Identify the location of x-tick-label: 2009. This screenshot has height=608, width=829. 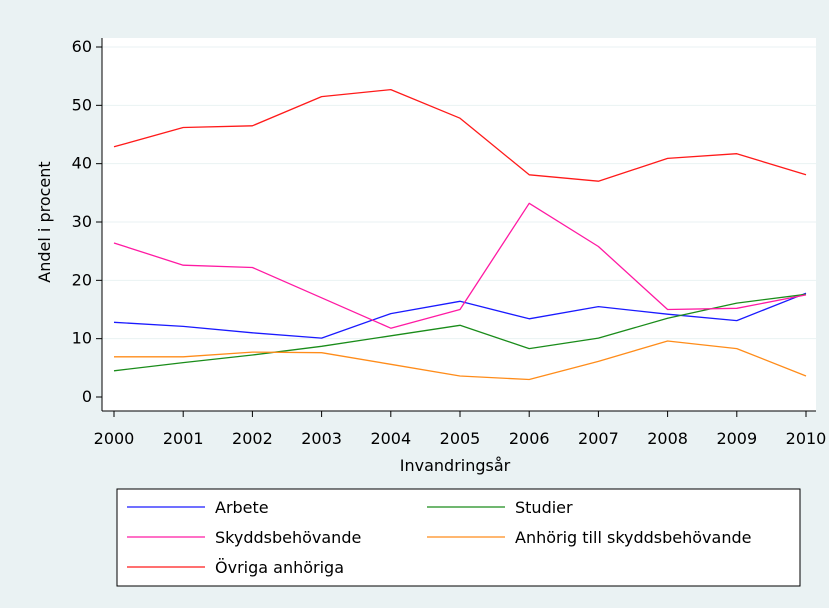
(736, 438).